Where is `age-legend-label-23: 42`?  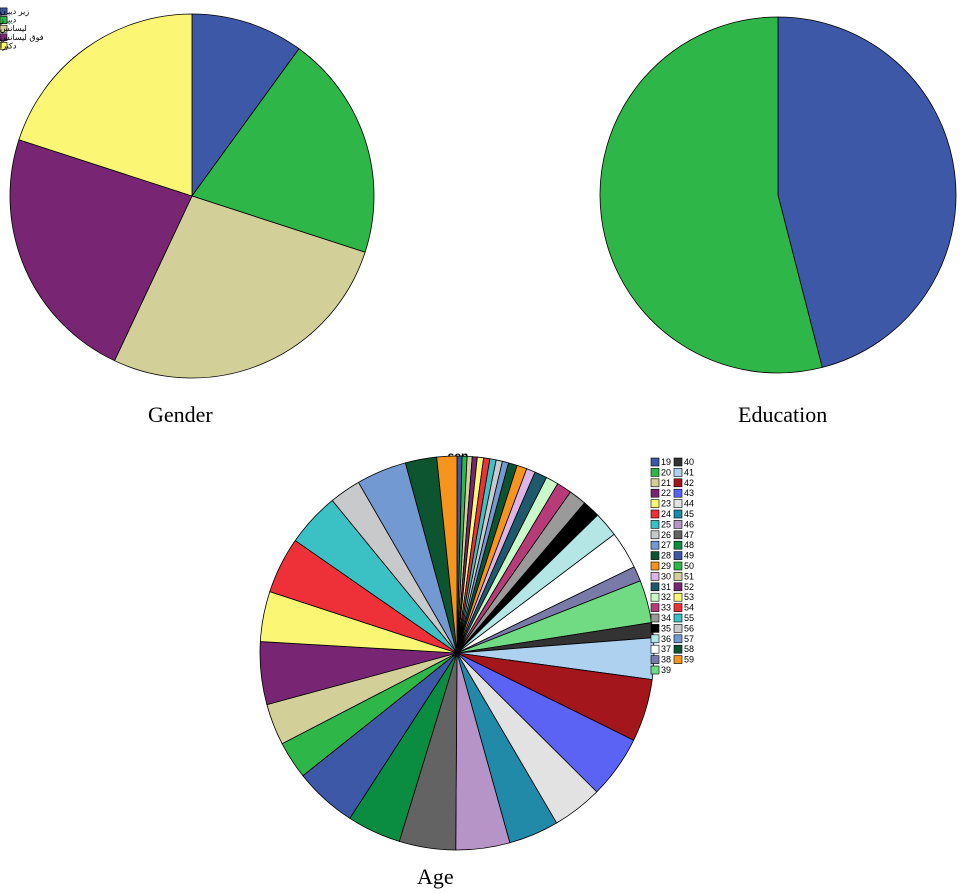 age-legend-label-23: 42 is located at coordinates (689, 483).